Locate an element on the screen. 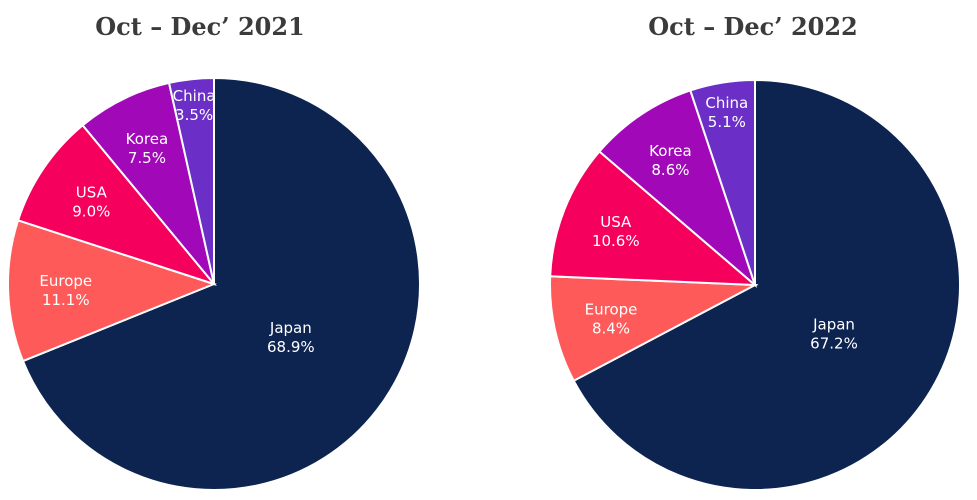 The image size is (977, 500). slice-value-europe-2021: 11.1% is located at coordinates (66, 300).